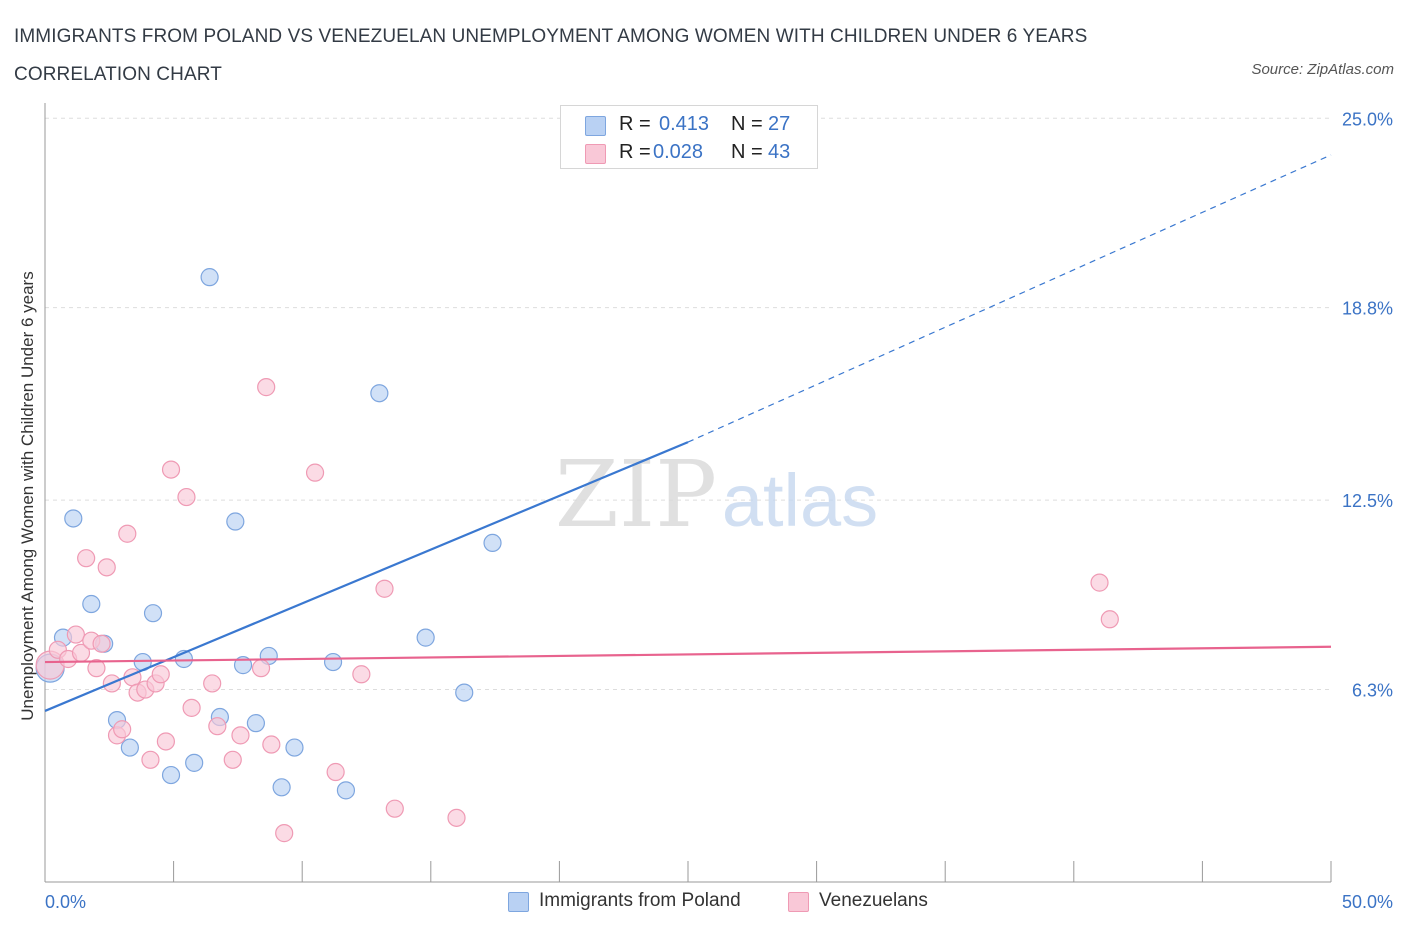  Describe the element at coordinates (873, 900) in the screenshot. I see `legend-label-venezuelans: Venezuelans` at that location.